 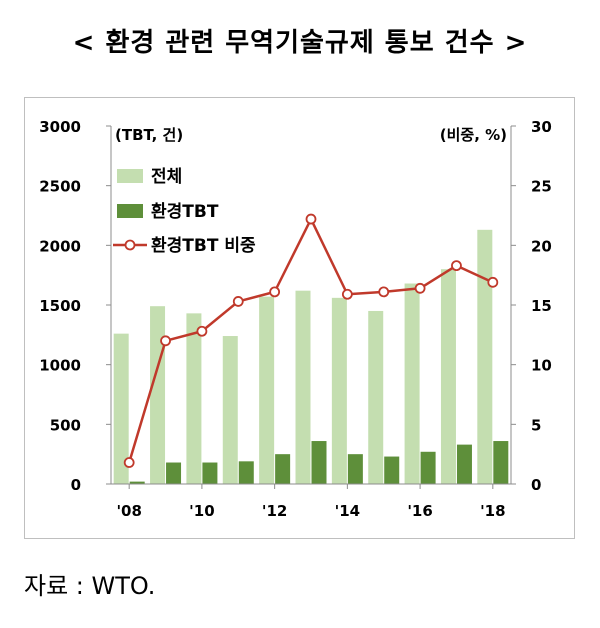 I want to click on point-env-tbt-share-2008, so click(x=129, y=462).